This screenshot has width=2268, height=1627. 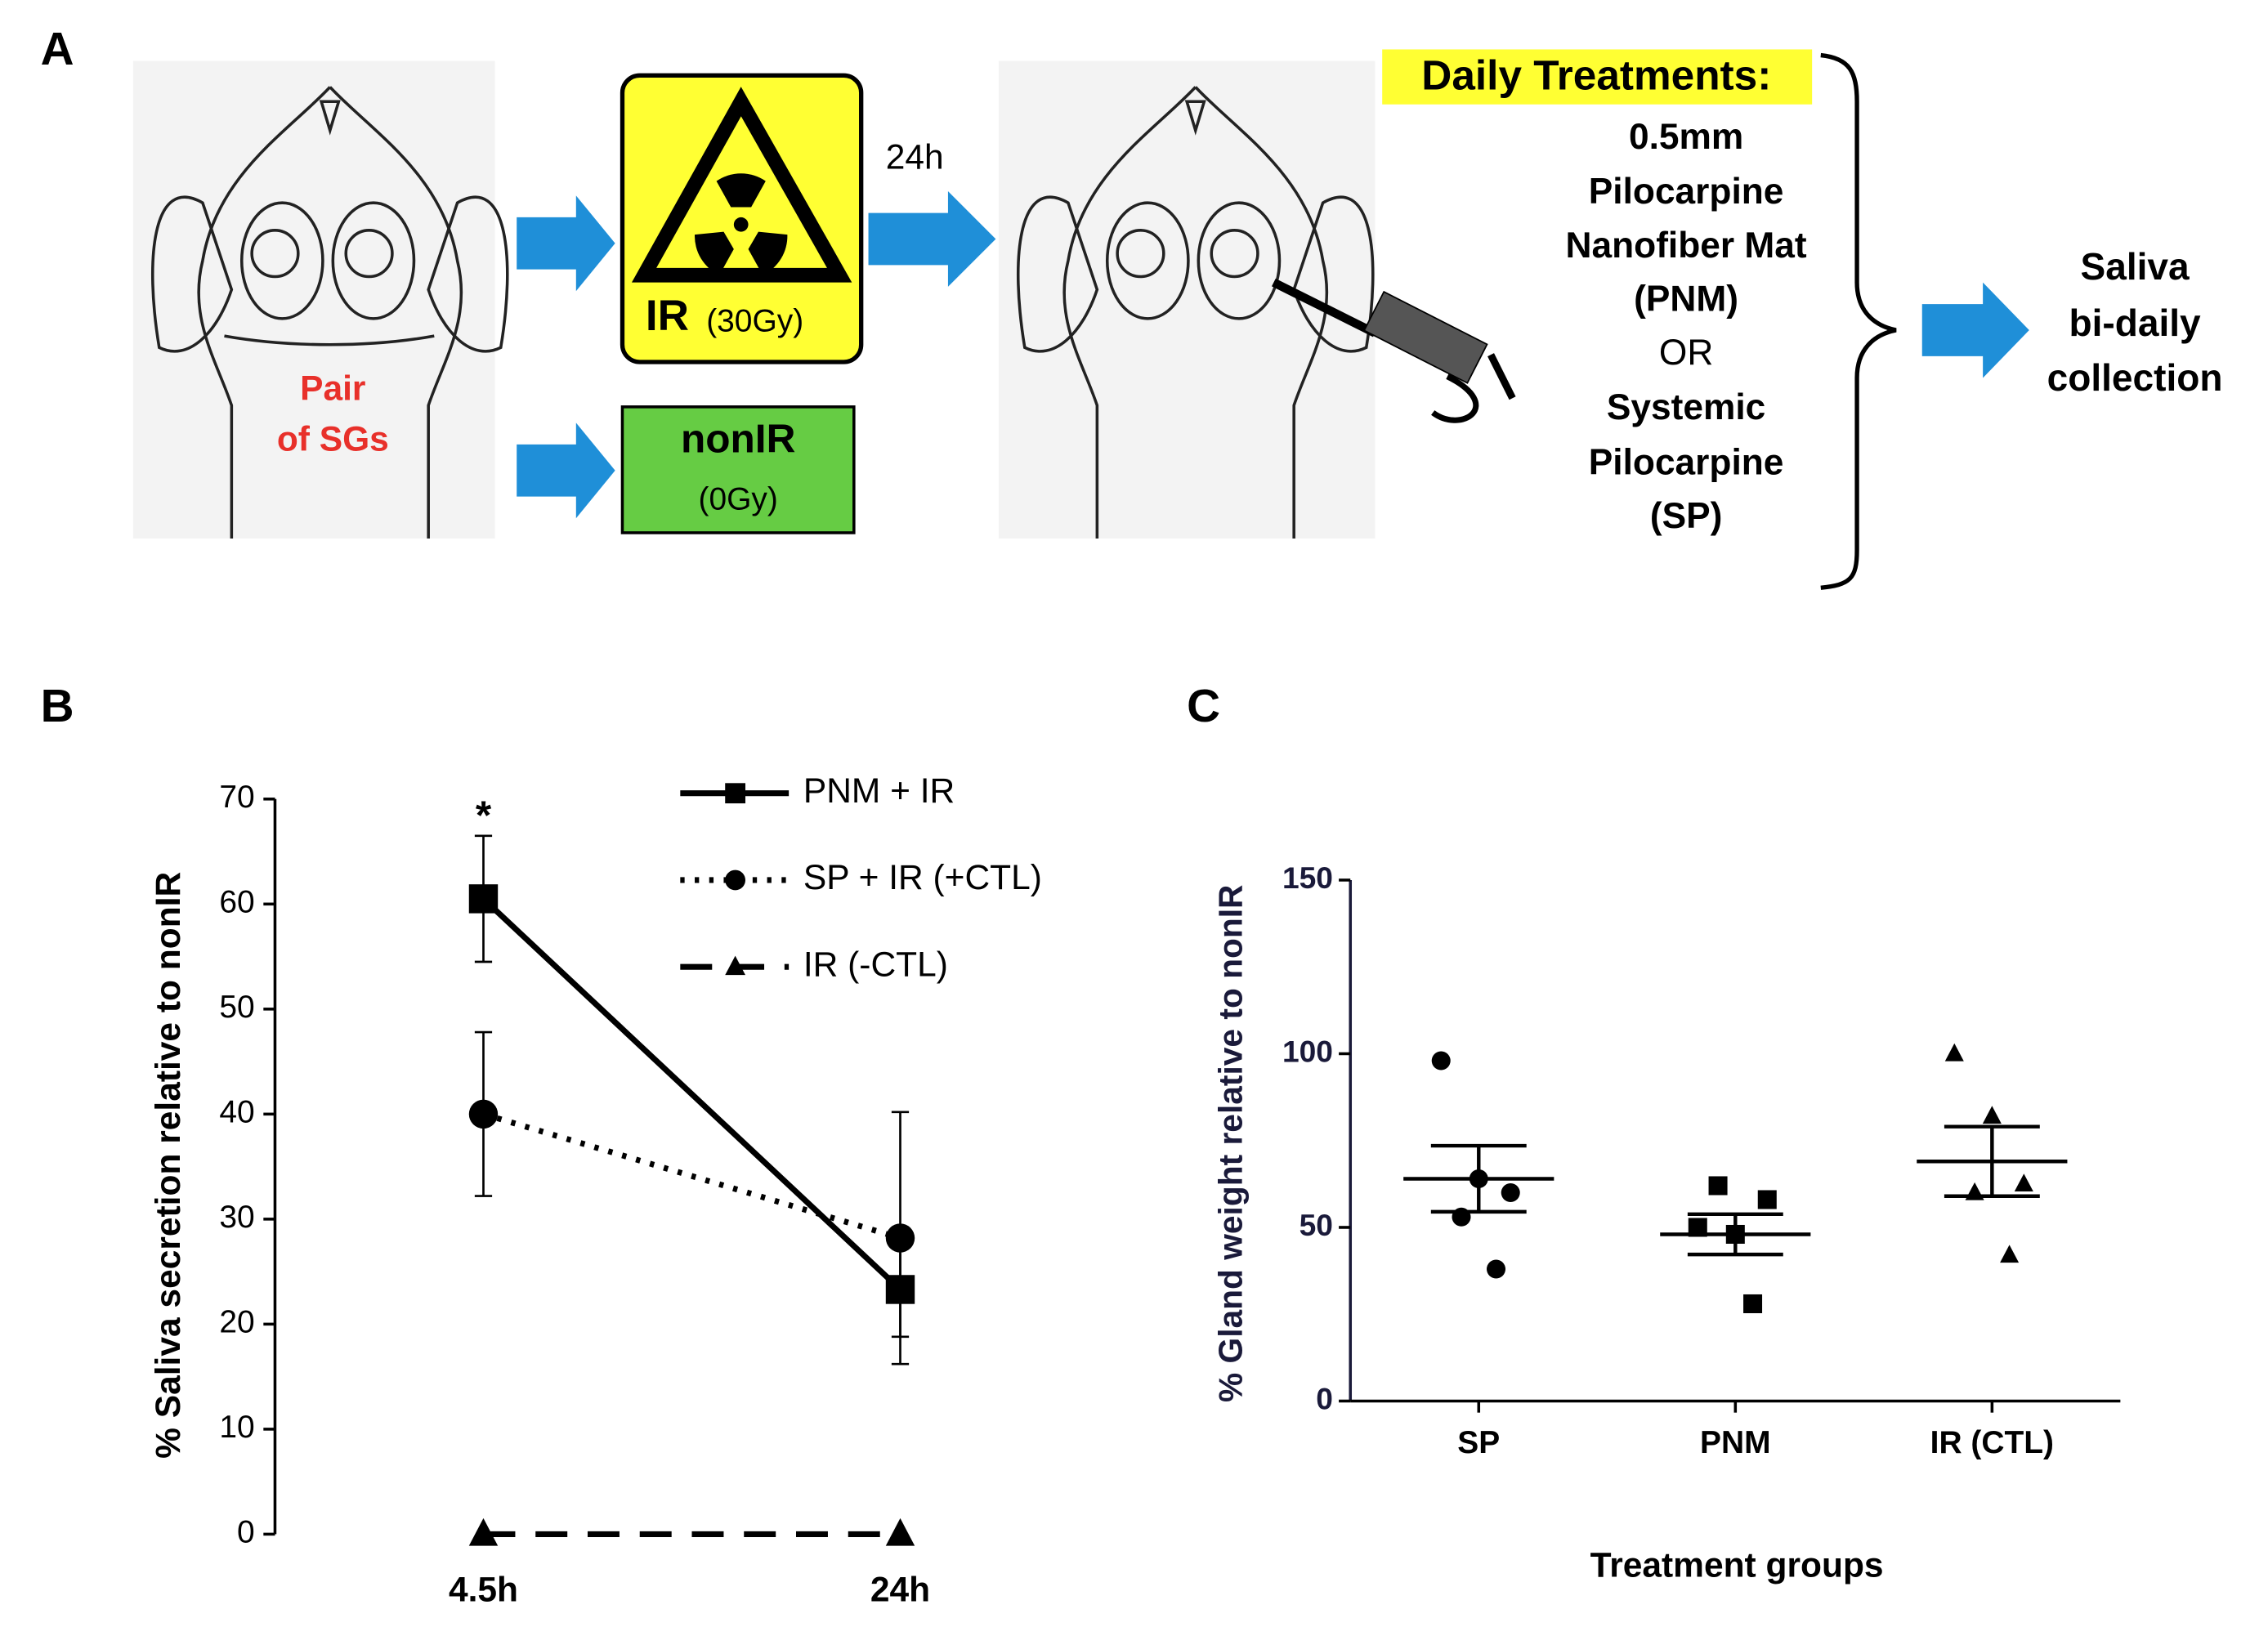 I want to click on syringe, so click(x=1394, y=350).